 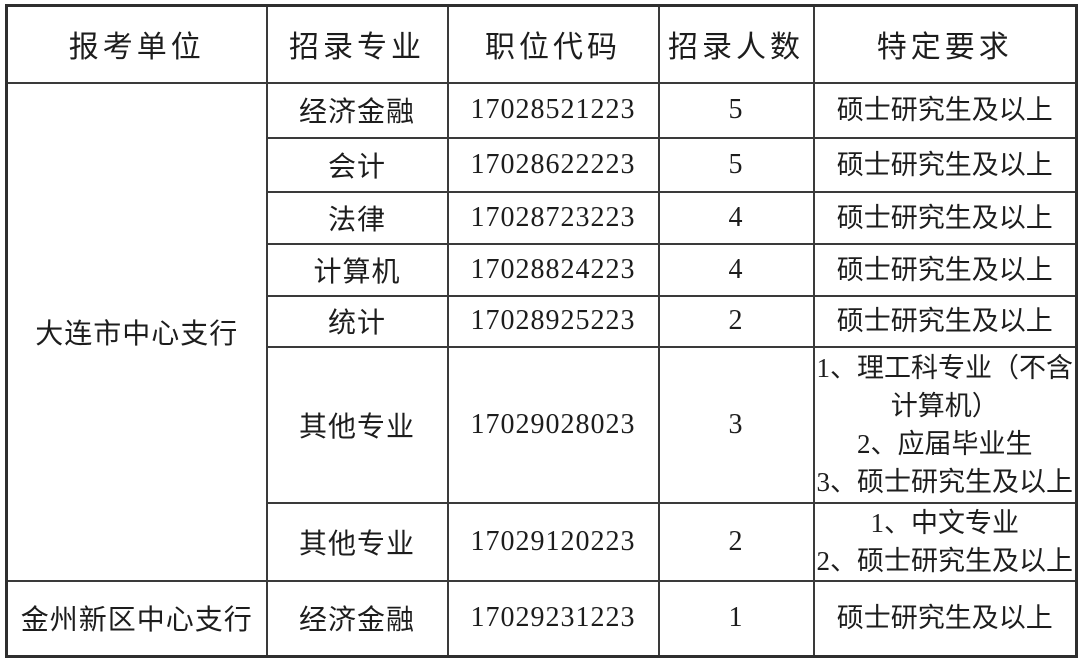 What do you see at coordinates (357, 217) in the screenshot?
I see `cell-major: 法律` at bounding box center [357, 217].